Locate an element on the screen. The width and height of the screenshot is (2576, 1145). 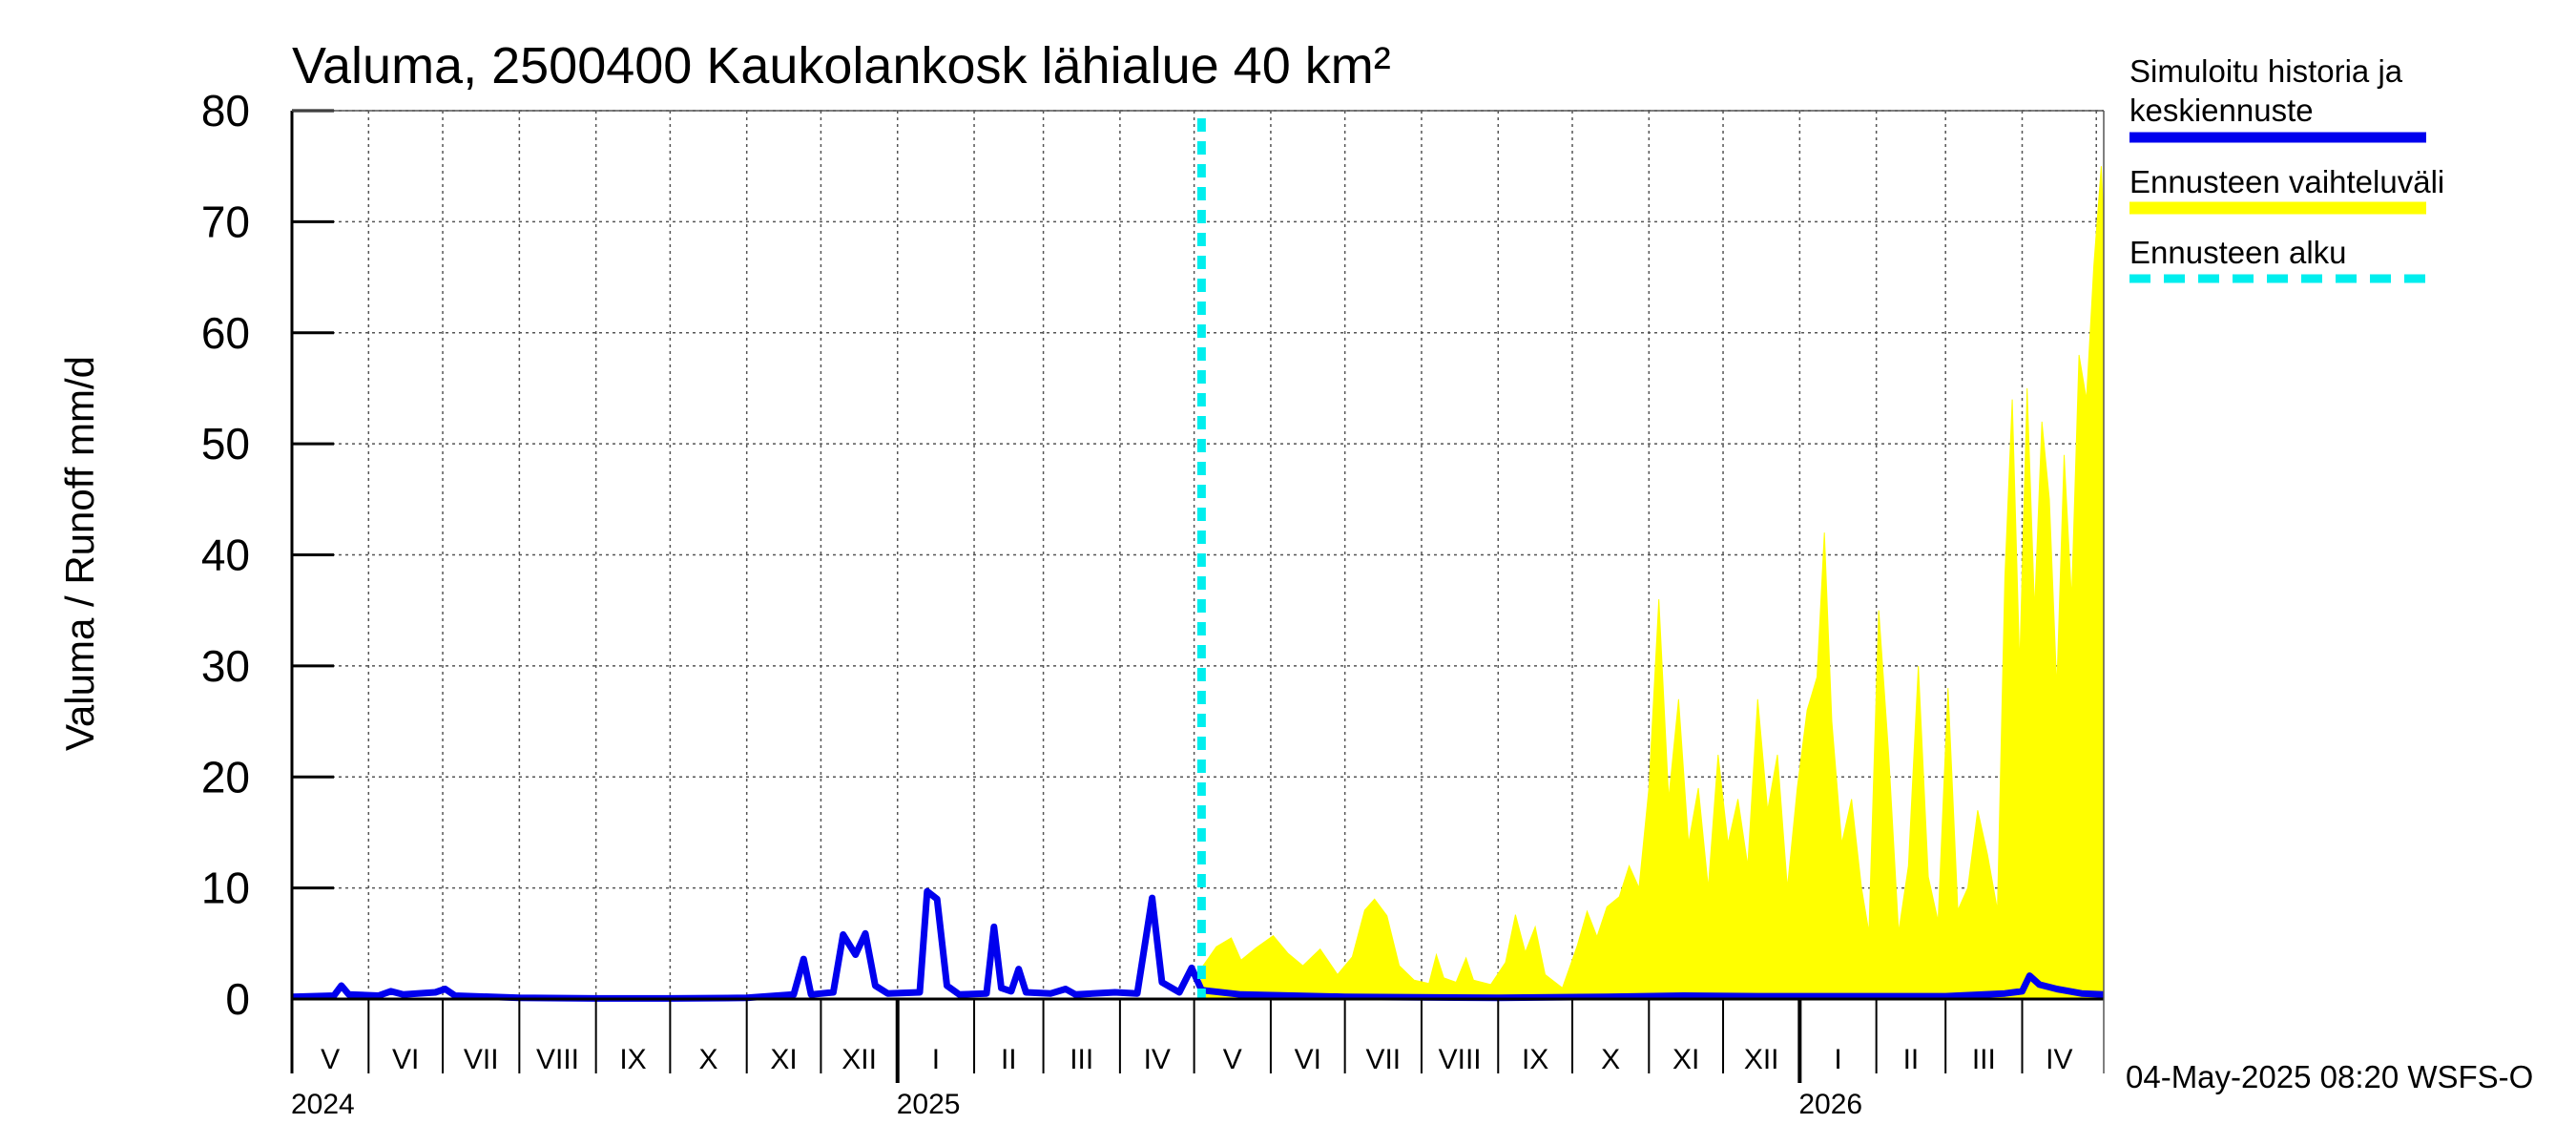
y-tick-label: 80 is located at coordinates (225, 110).